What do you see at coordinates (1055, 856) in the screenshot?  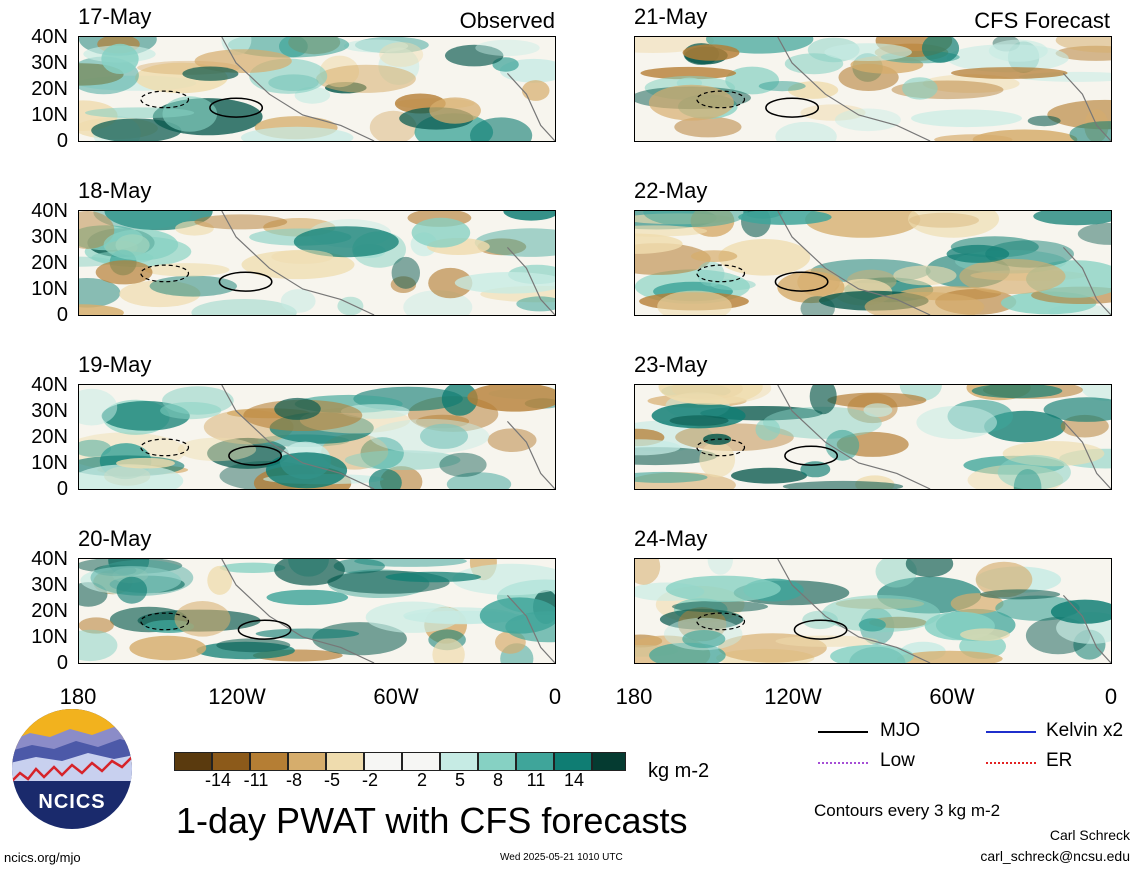 I see `footer-email: carl_schreck@ncsu.edu` at bounding box center [1055, 856].